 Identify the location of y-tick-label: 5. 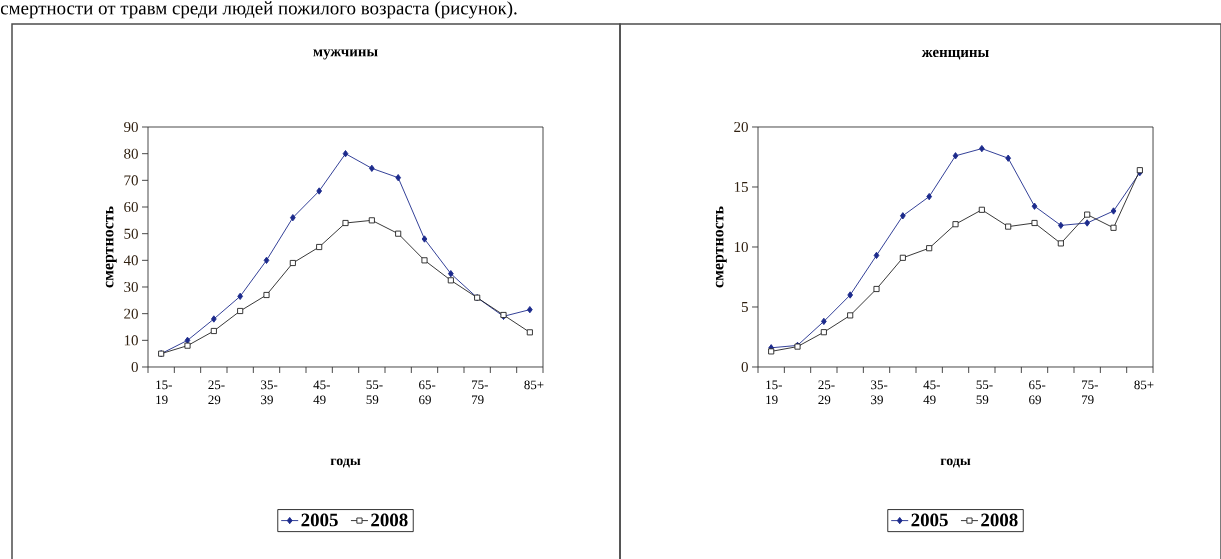
(744, 307).